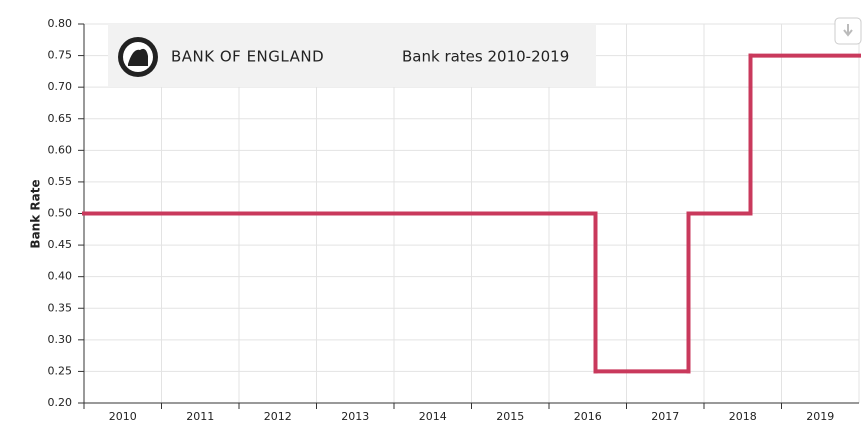 The width and height of the screenshot is (864, 430). I want to click on y-tick-label: 0.45, so click(60, 244).